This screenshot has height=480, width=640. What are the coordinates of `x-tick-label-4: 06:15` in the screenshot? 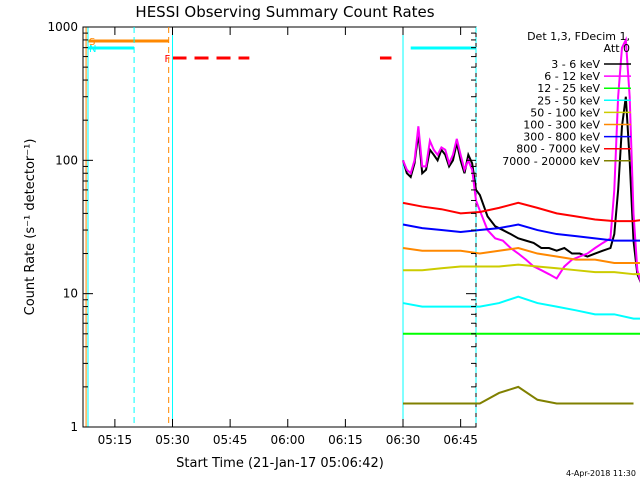 It's located at (345, 440).